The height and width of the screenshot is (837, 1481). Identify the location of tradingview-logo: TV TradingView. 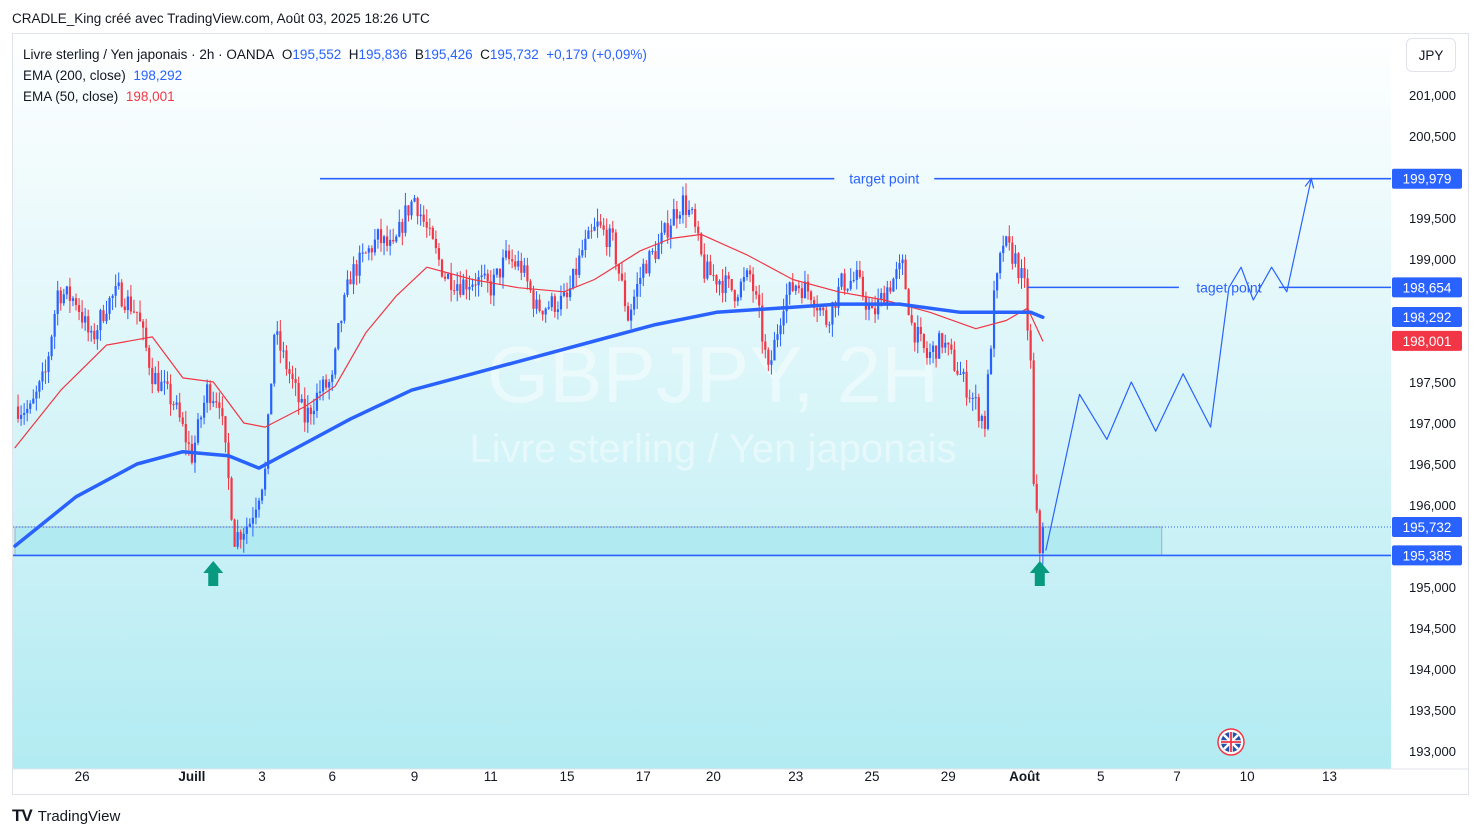
(66, 816).